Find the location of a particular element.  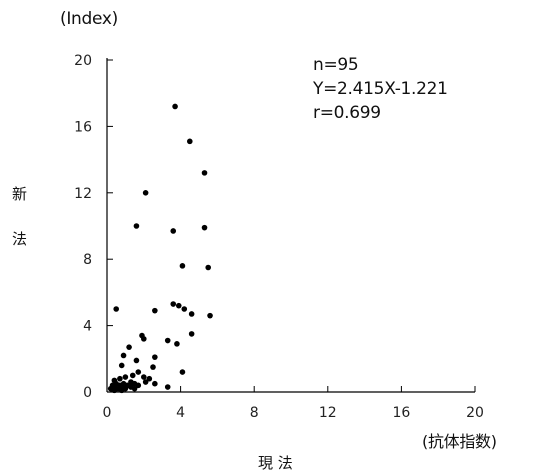

y-tick-label-16: 16 is located at coordinates (83, 127).